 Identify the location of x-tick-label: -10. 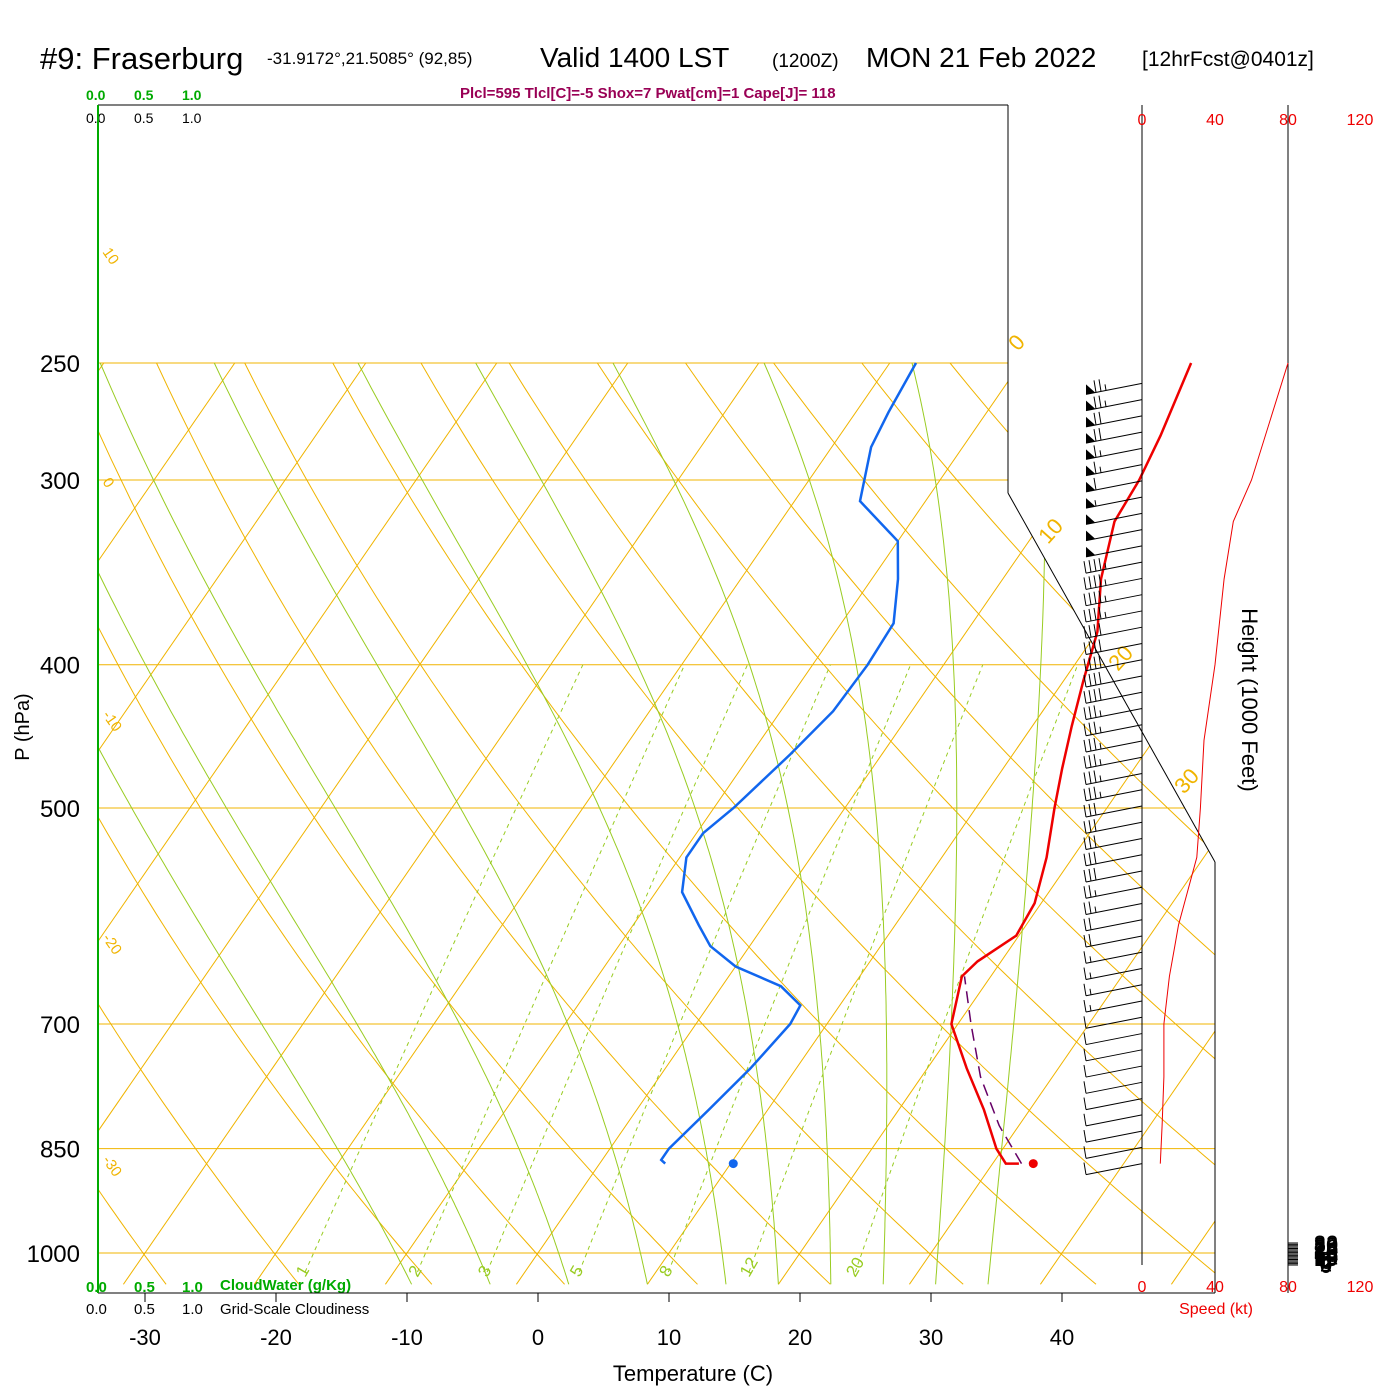
(407, 1337).